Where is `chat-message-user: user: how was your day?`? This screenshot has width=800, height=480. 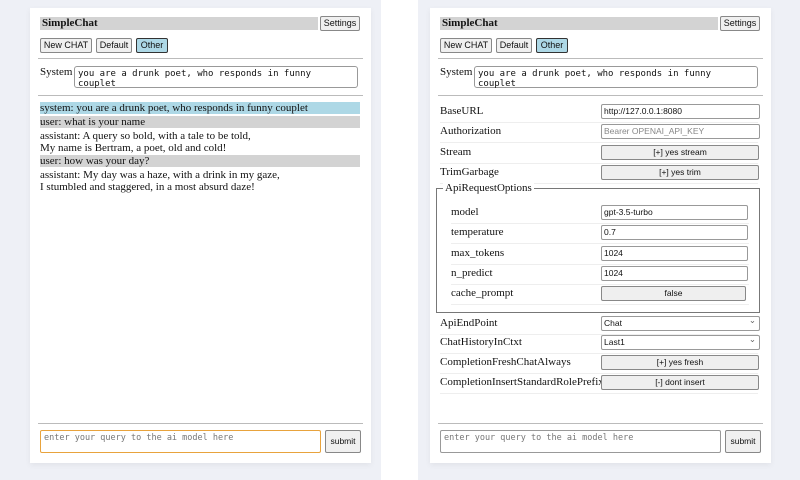 chat-message-user: user: how was your day? is located at coordinates (200, 161).